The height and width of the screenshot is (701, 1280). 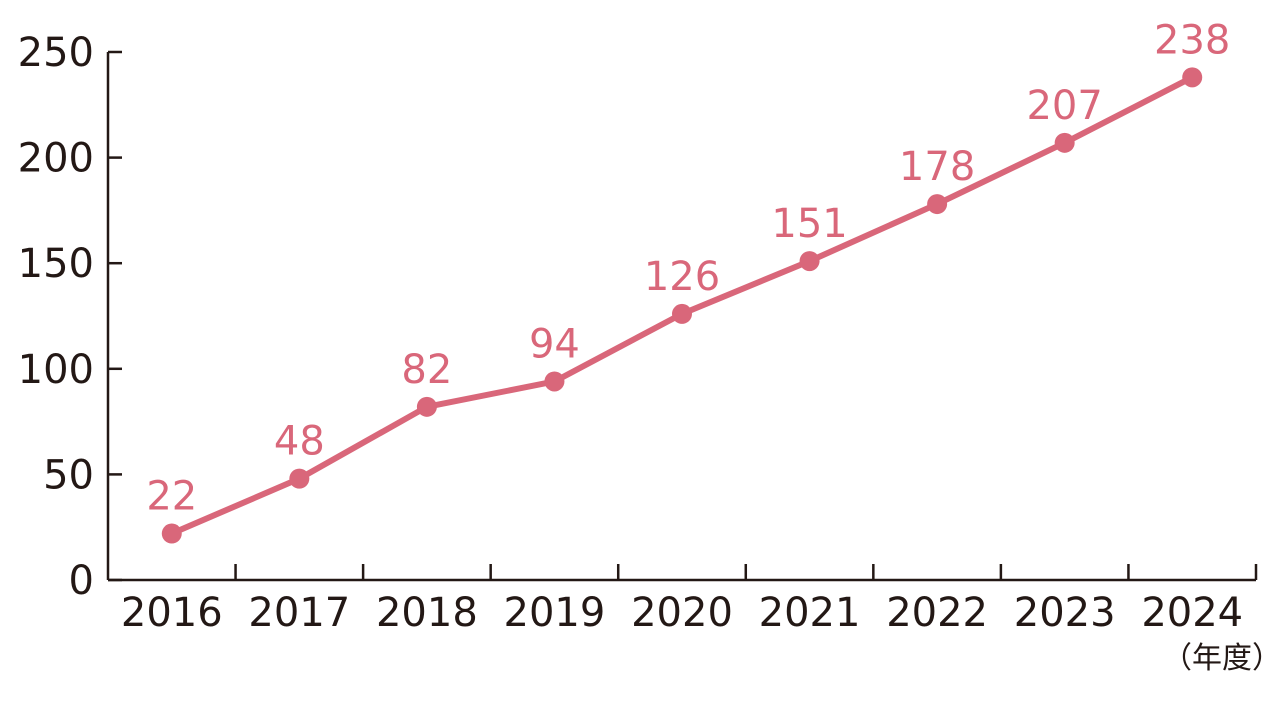 What do you see at coordinates (809, 224) in the screenshot?
I see `data-label: 151` at bounding box center [809, 224].